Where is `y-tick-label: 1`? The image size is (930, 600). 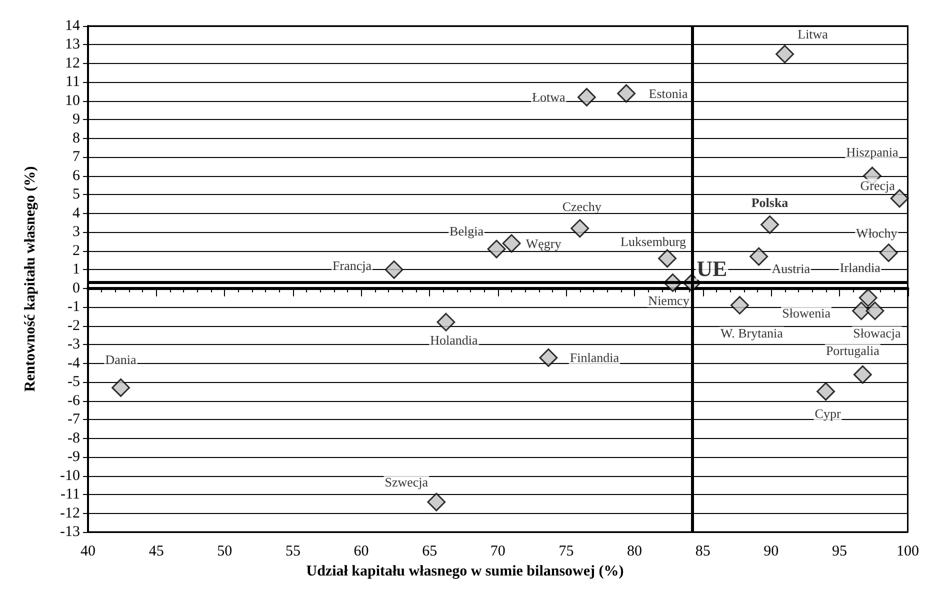 y-tick-label: 1 is located at coordinates (76, 270).